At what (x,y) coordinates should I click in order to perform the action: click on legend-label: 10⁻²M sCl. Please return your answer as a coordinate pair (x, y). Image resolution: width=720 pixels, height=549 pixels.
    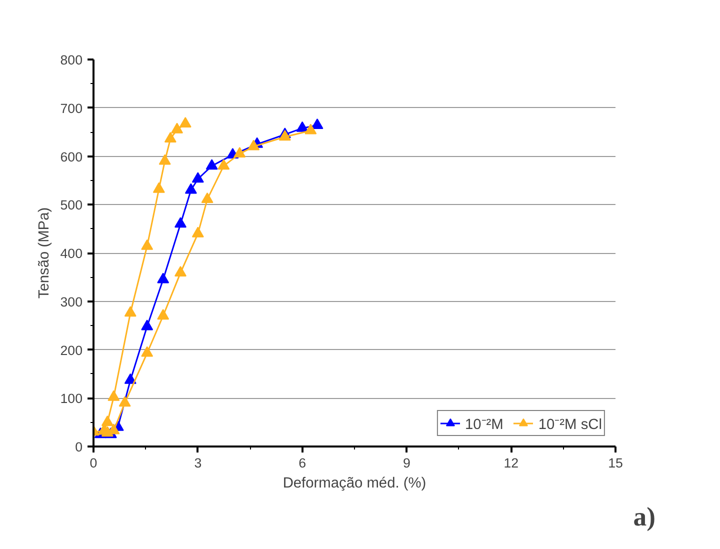
    Looking at the image, I should click on (570, 424).